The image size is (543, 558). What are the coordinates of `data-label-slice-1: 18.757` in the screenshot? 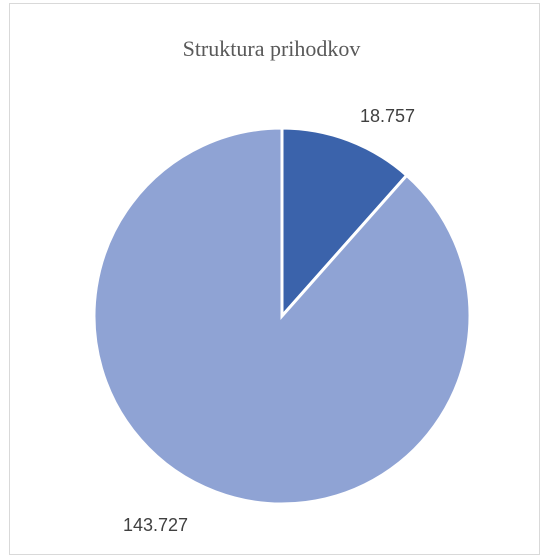 It's located at (387, 116).